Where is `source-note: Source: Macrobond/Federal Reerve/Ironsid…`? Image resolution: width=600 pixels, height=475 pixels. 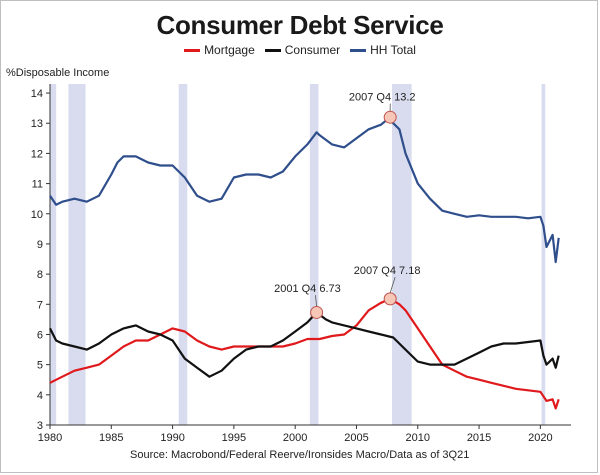
source-note: Source: Macrobond/Federal Reerve/Ironsid… is located at coordinates (300, 455).